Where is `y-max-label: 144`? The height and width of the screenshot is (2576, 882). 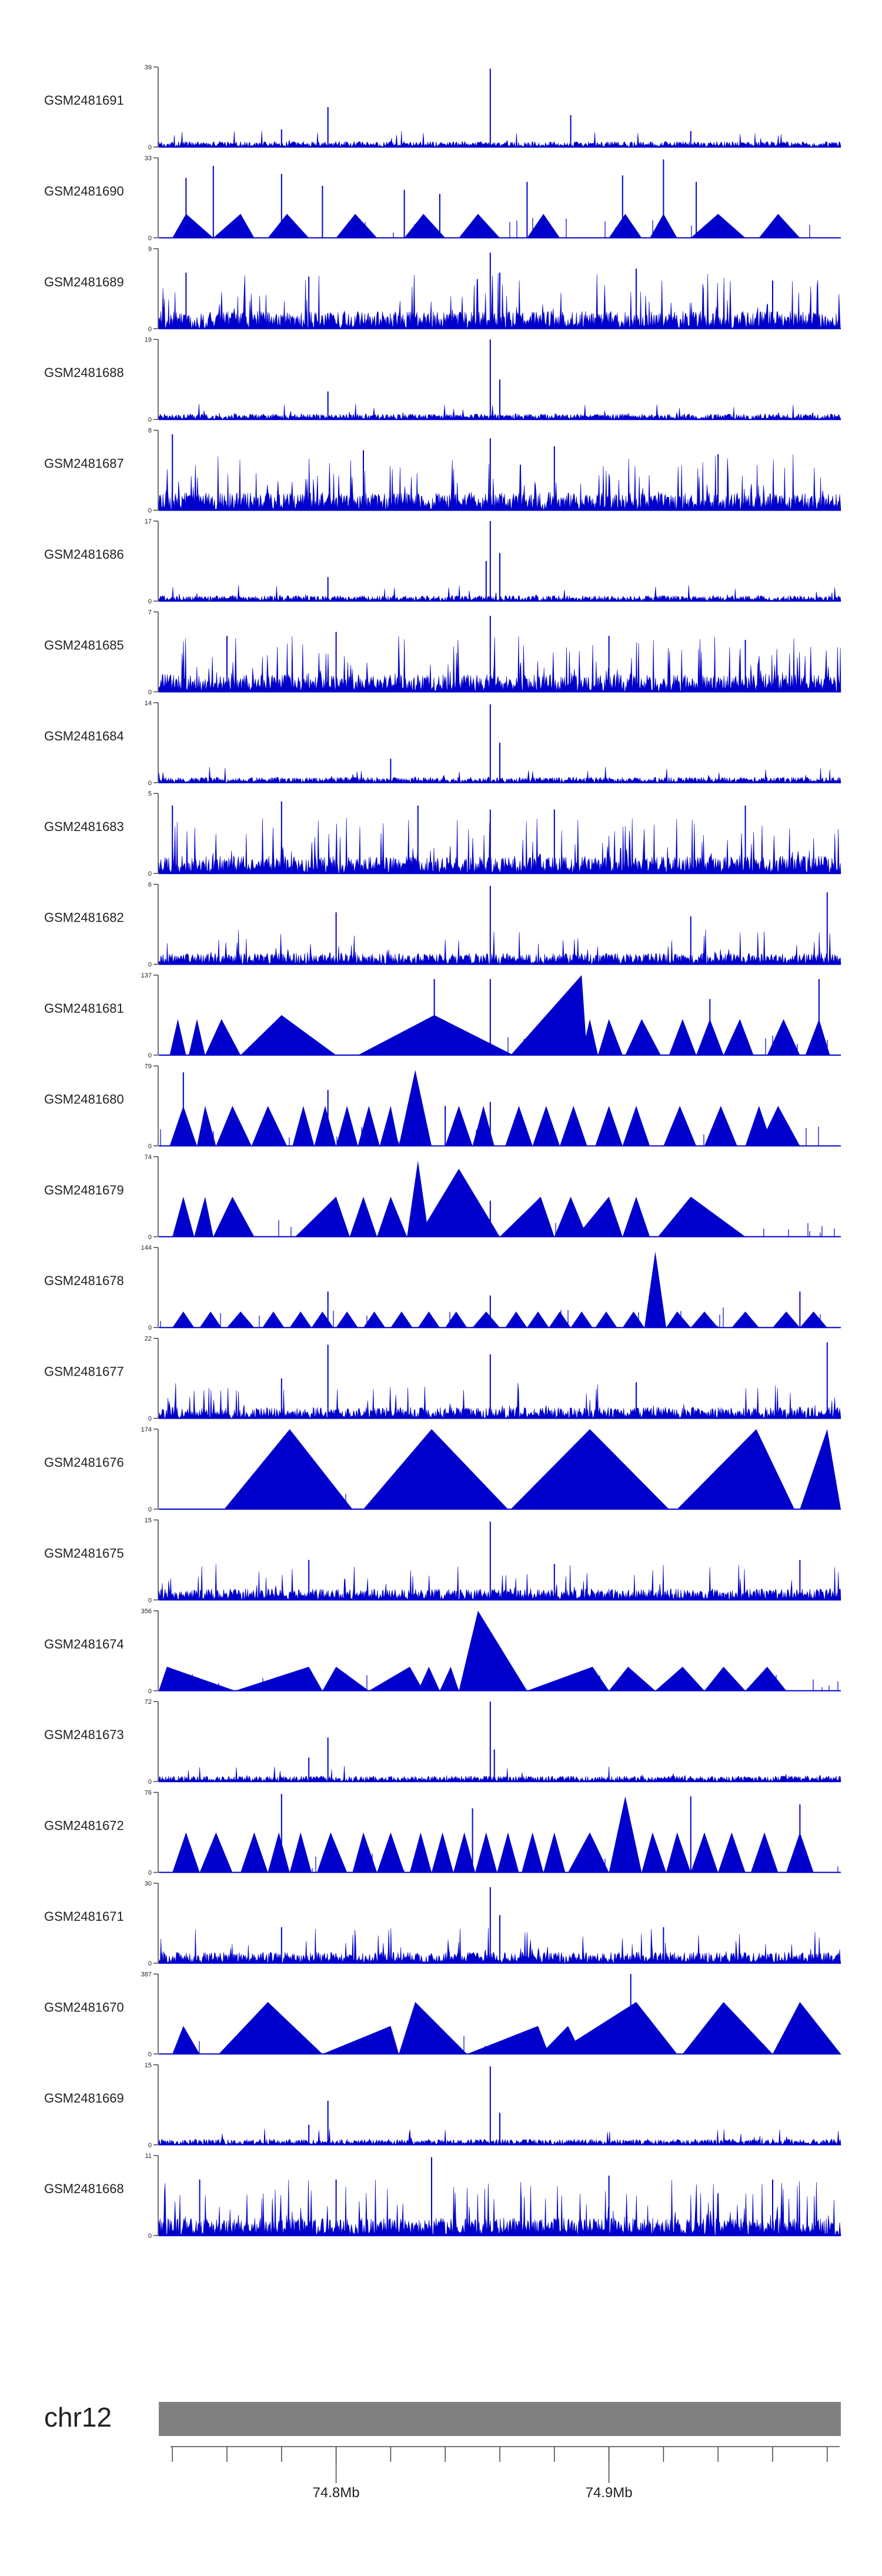
y-max-label: 144 is located at coordinates (146, 1248).